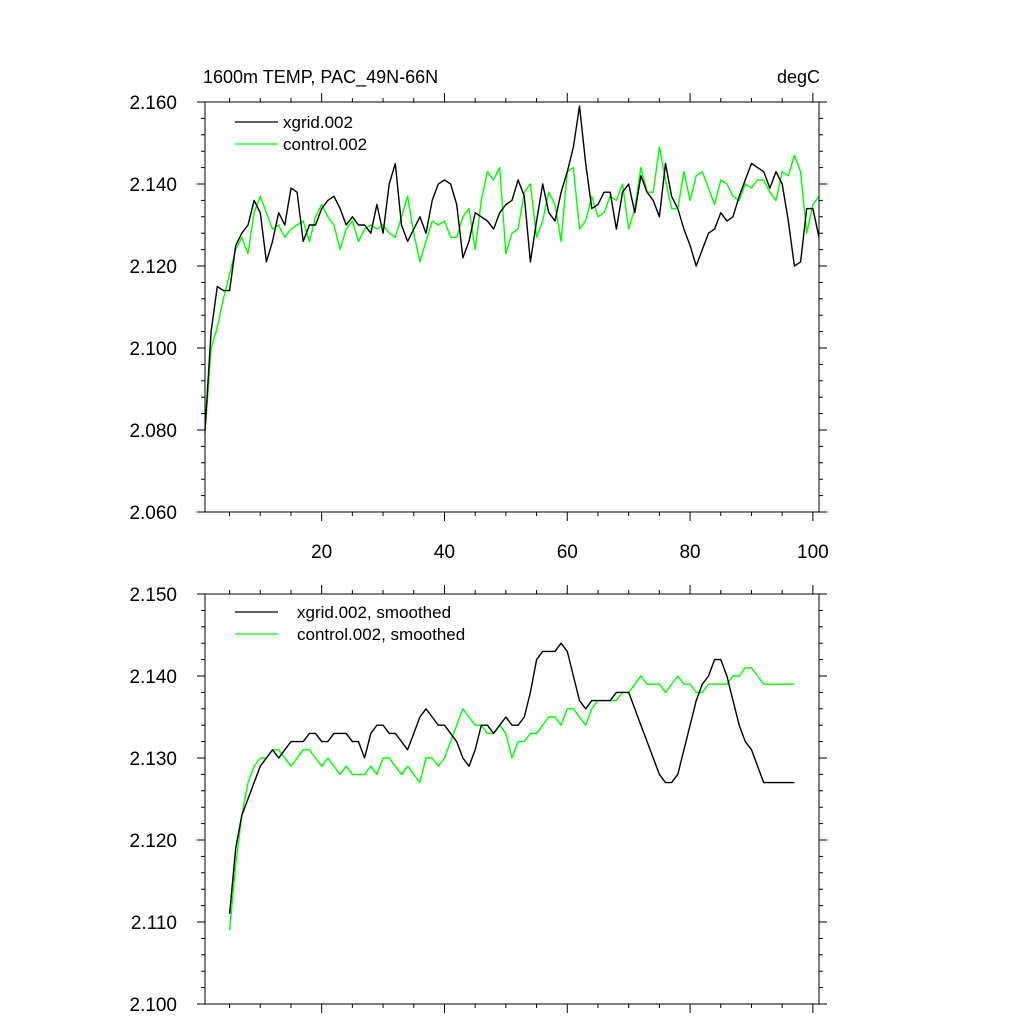 The image size is (1024, 1024). What do you see at coordinates (689, 552) in the screenshot?
I see `x-tick-label: 80` at bounding box center [689, 552].